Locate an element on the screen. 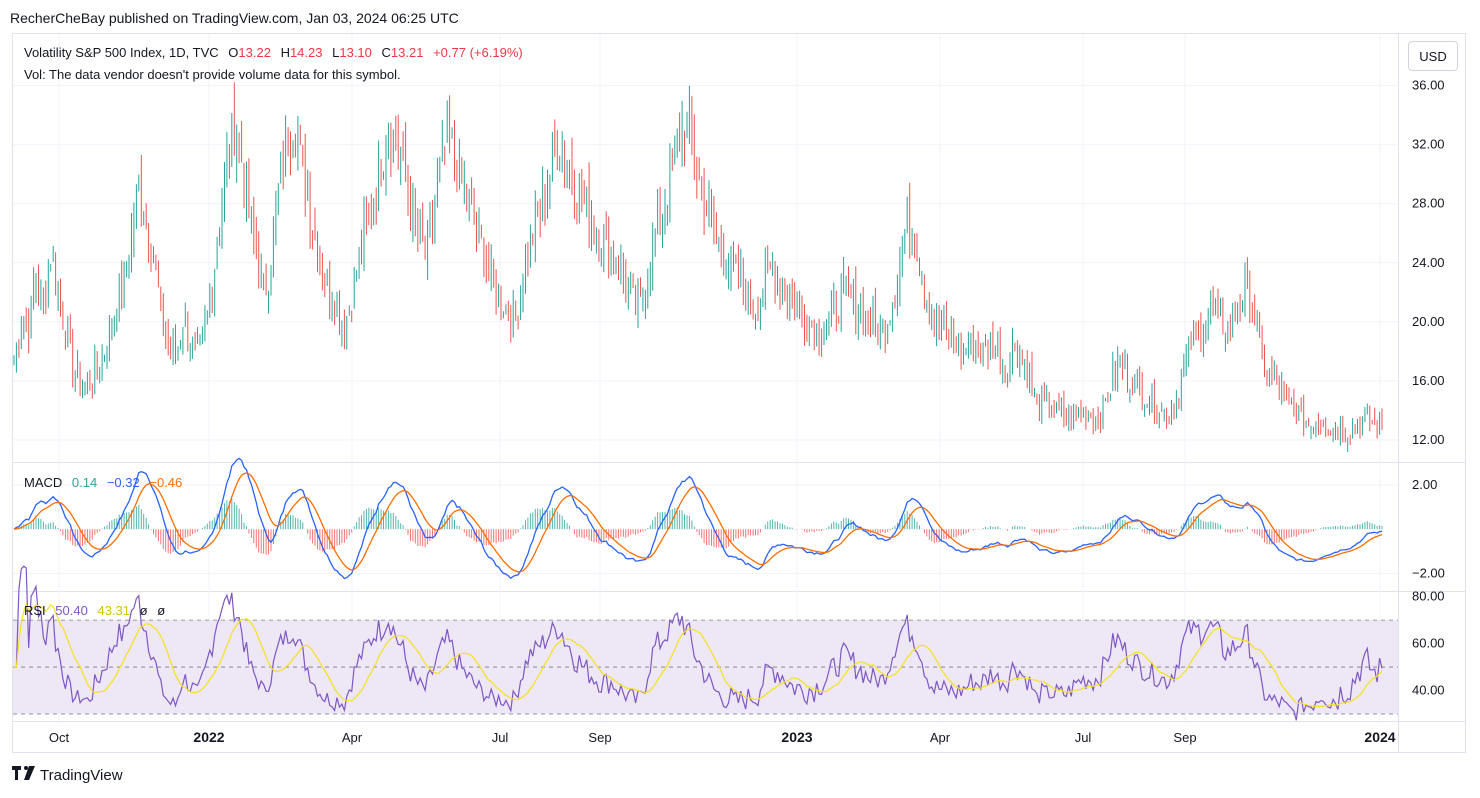 Image resolution: width=1480 pixels, height=798 pixels. change-value: +0.77 (+6.19%) is located at coordinates (478, 52).